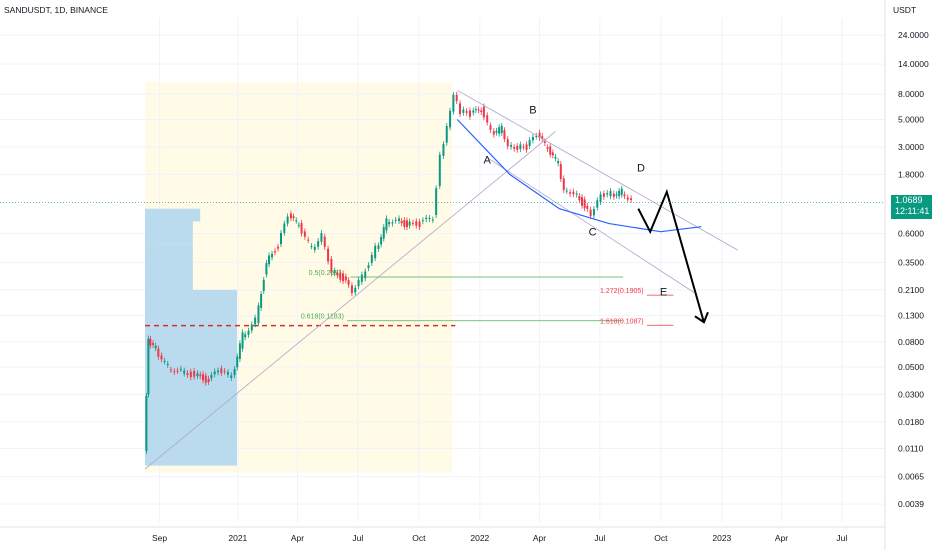  I want to click on fib-label: 1.272(0.1905), so click(622, 291).